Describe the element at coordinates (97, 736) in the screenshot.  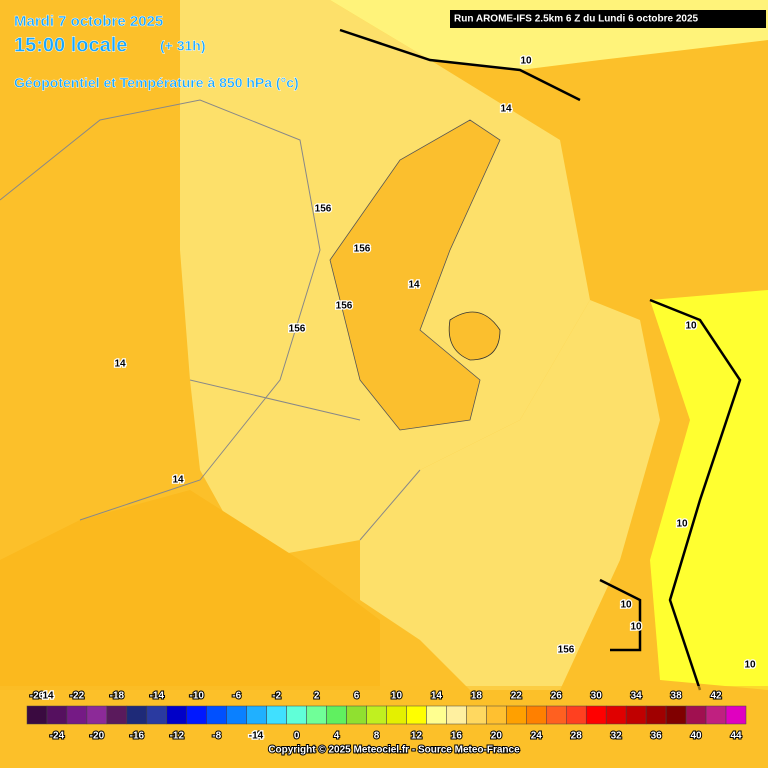
I see `legend-label: -20` at that location.